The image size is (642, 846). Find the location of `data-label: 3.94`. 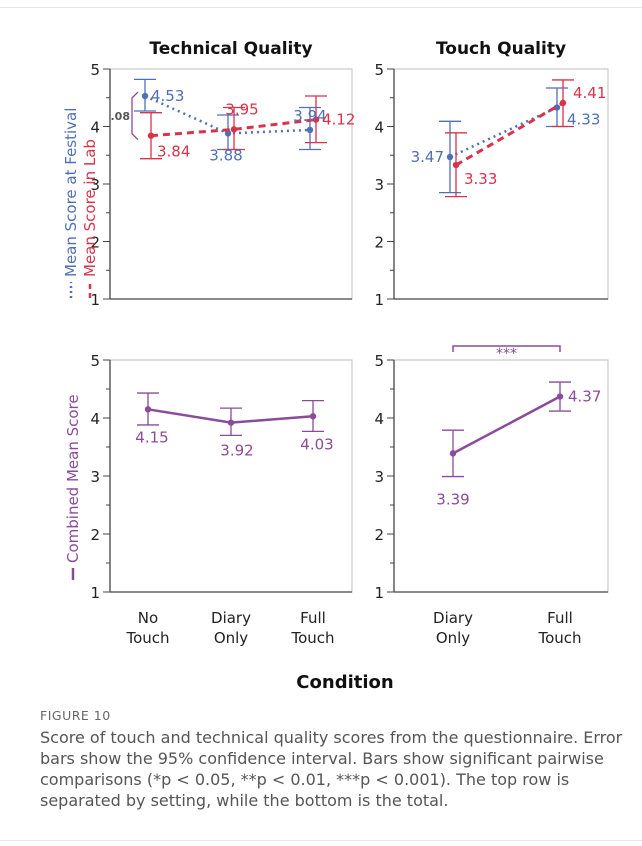

data-label: 3.94 is located at coordinates (309, 116).